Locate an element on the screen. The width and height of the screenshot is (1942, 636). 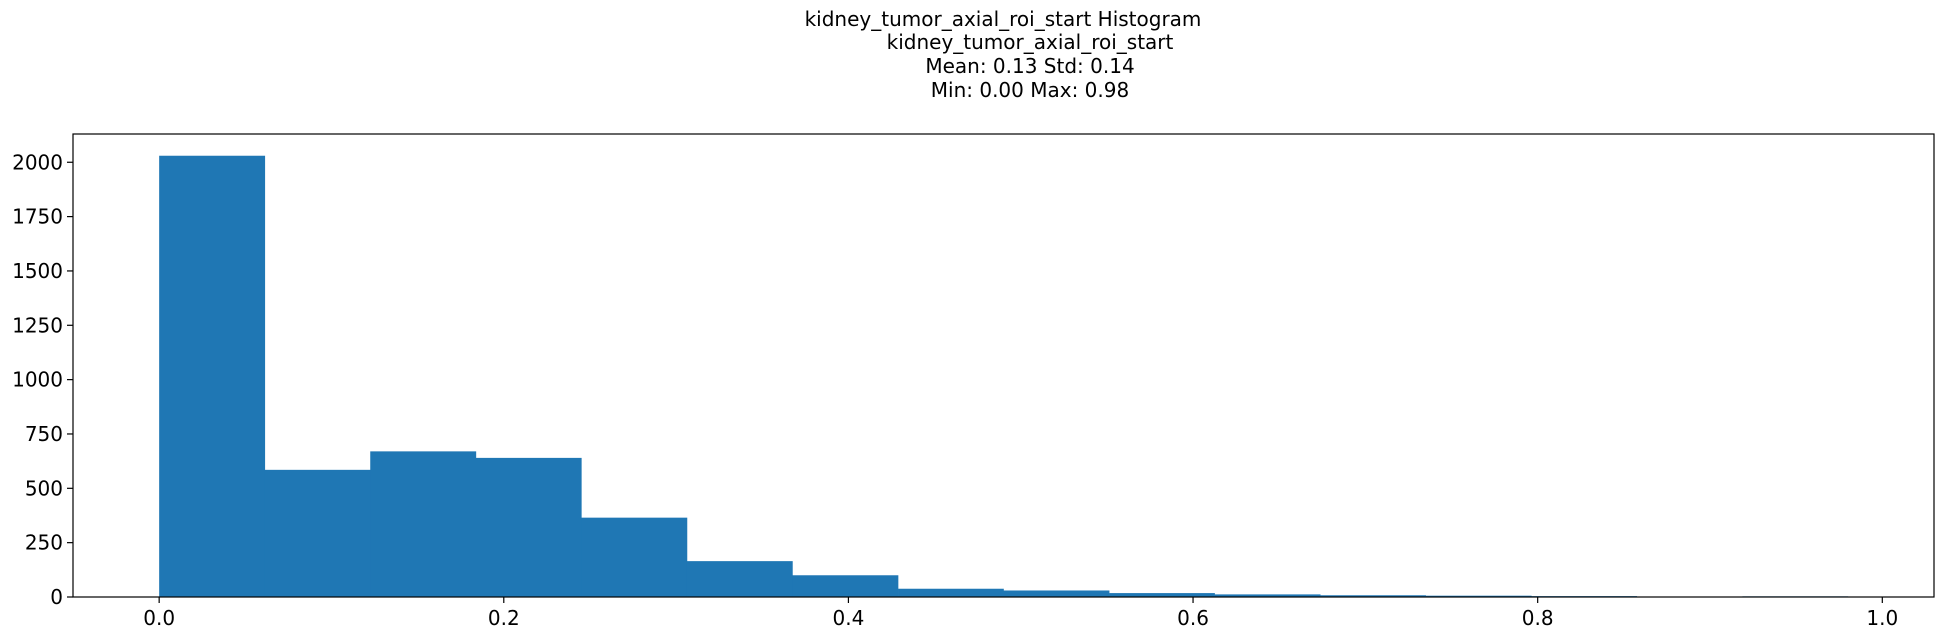
x-tick-label-5: 1.0 is located at coordinates (1882, 618).